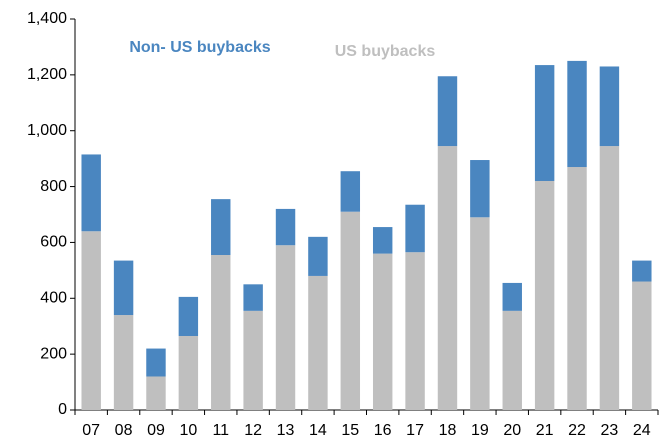 This screenshot has width=665, height=442. I want to click on x-tick-label: 13, so click(286, 430).